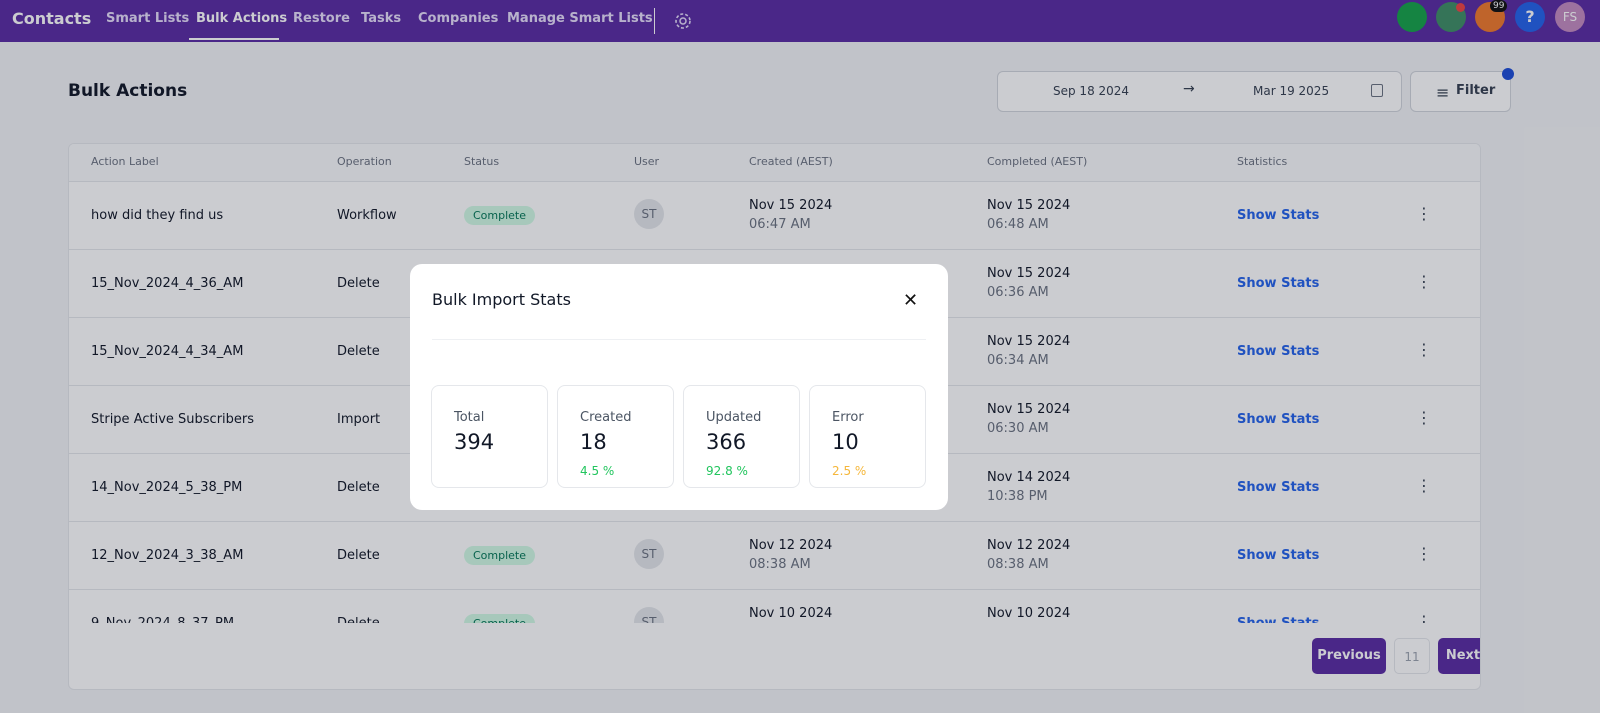 This screenshot has width=1600, height=713. What do you see at coordinates (791, 161) in the screenshot?
I see `column-header: Created (AEST)` at bounding box center [791, 161].